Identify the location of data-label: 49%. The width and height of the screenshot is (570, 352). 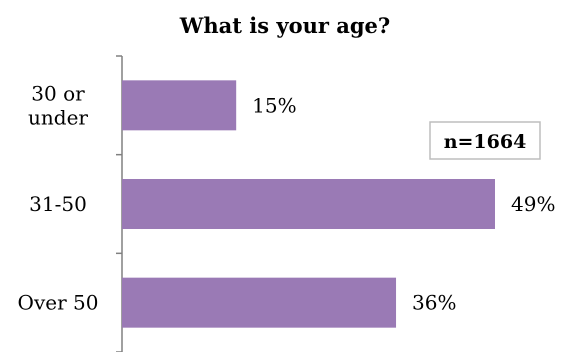
(533, 204).